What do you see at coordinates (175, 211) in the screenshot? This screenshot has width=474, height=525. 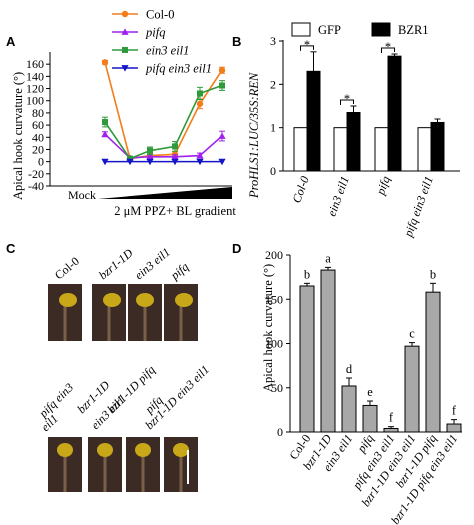 I see `panel-a-x-label: 2 μM PPZ+ BL gradient` at bounding box center [175, 211].